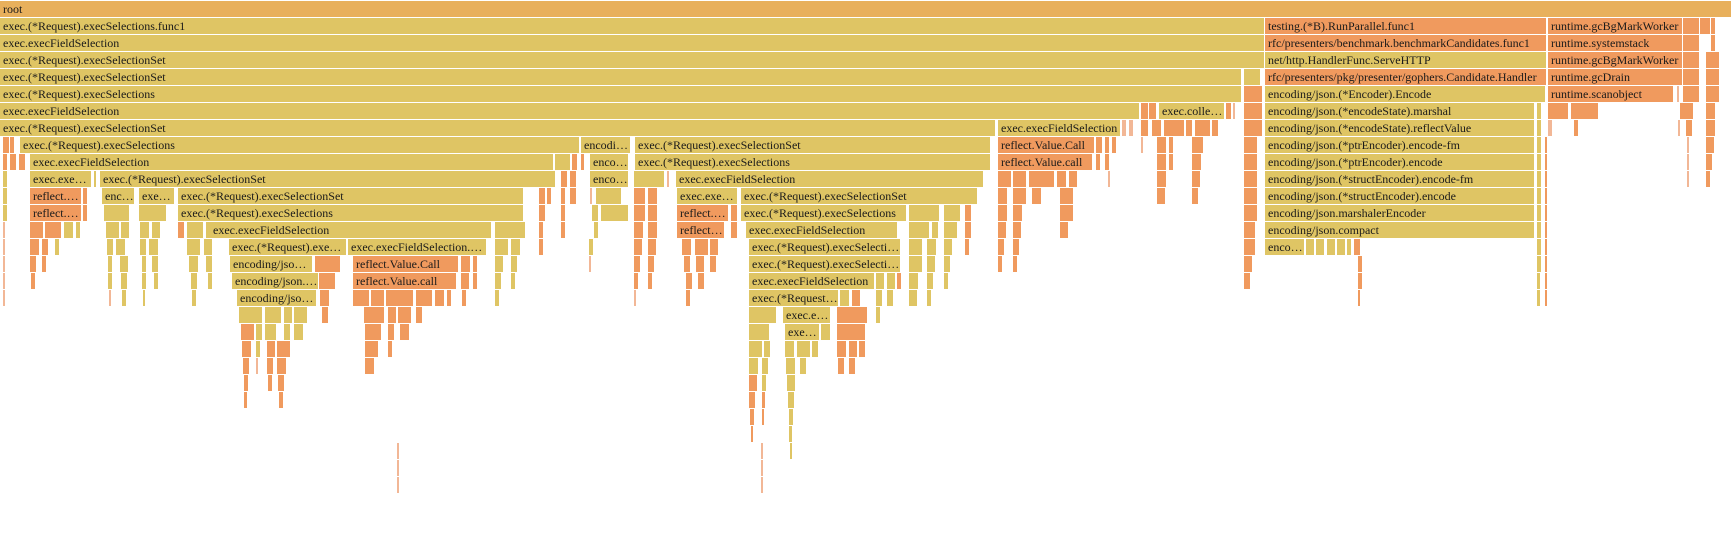  I want to click on frame-37: encoding/json.(*encodeState).marshal, so click(1400, 111).